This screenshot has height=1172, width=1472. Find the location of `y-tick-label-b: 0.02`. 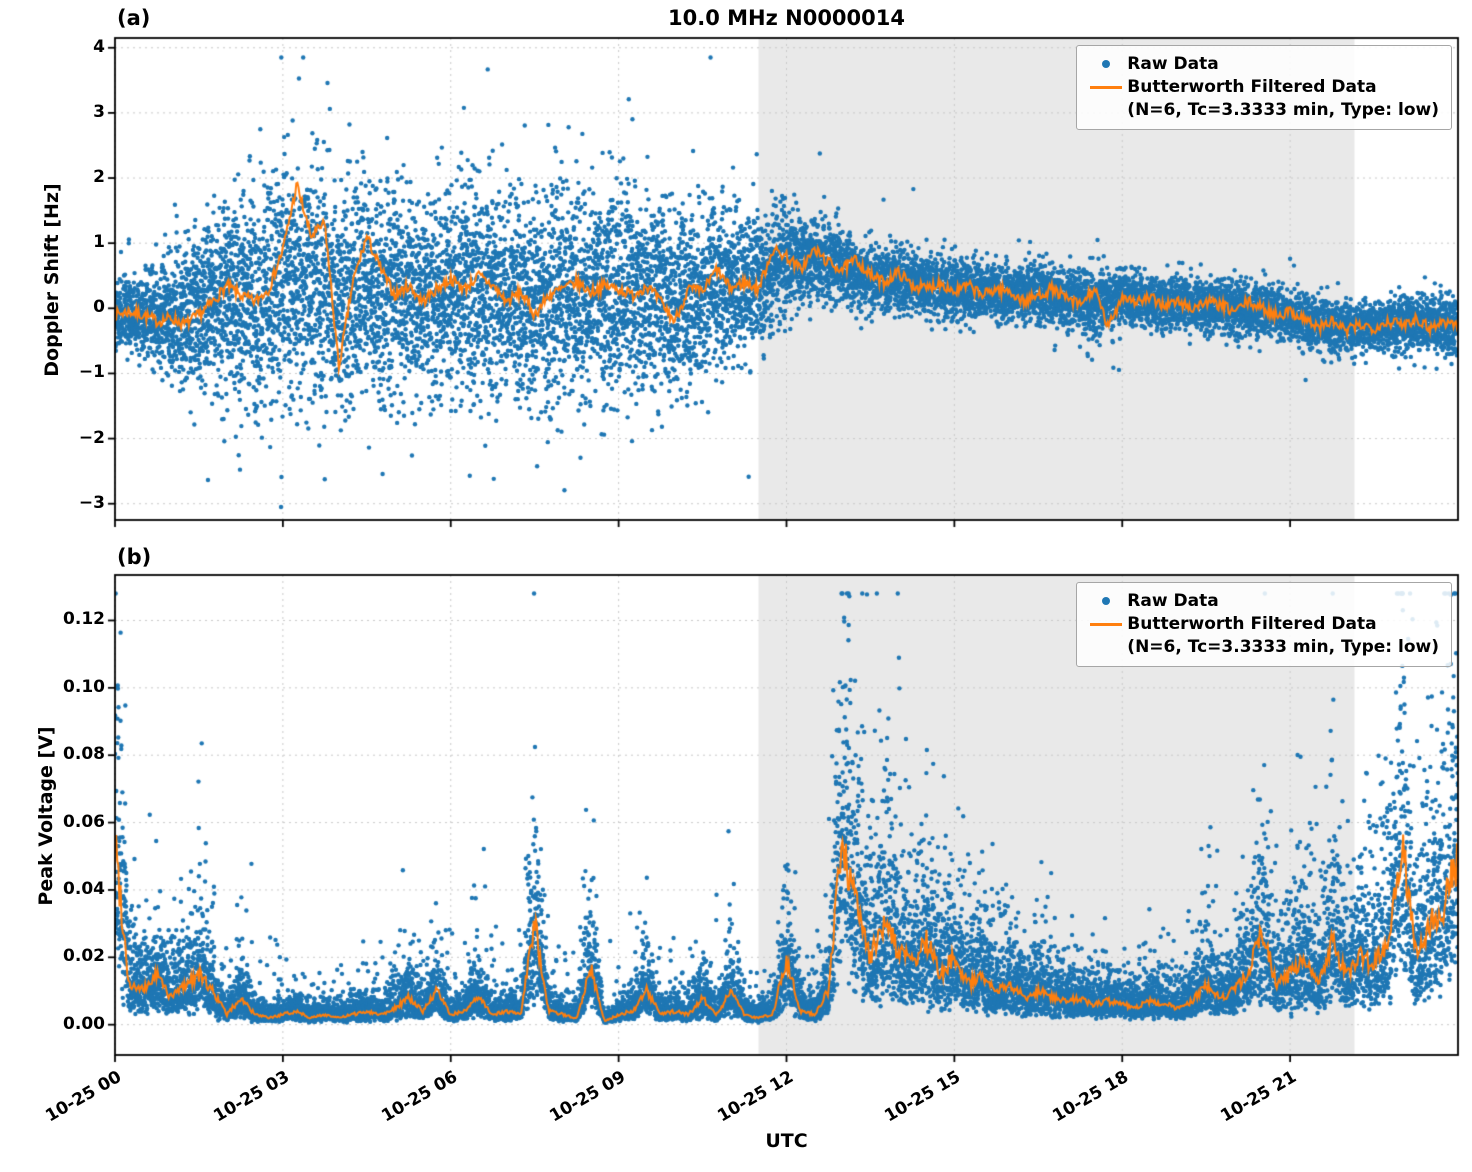

y-tick-label-b: 0.02 is located at coordinates (84, 956).